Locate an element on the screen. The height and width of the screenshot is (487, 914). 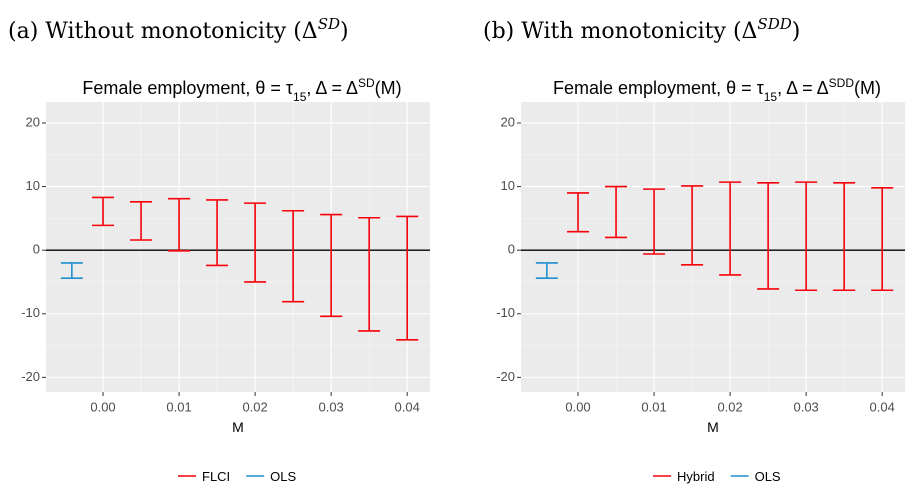
caption-part: SDD is located at coordinates (774, 24).